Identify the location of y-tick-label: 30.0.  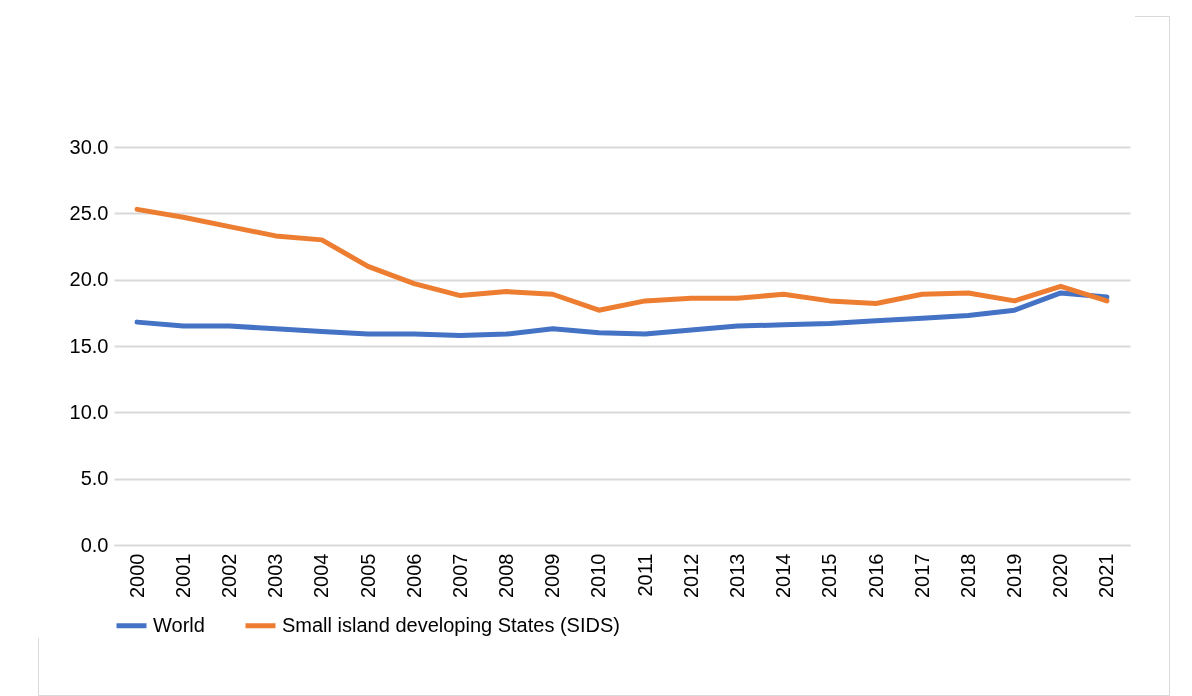
(89, 146).